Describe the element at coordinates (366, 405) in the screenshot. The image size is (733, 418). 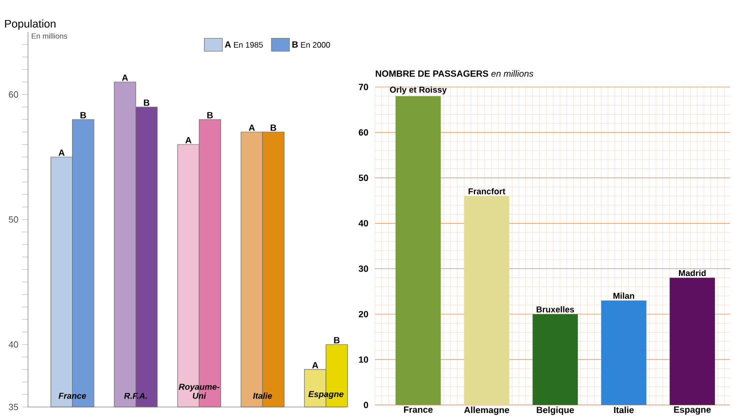
I see `y-tick-label: 0` at that location.